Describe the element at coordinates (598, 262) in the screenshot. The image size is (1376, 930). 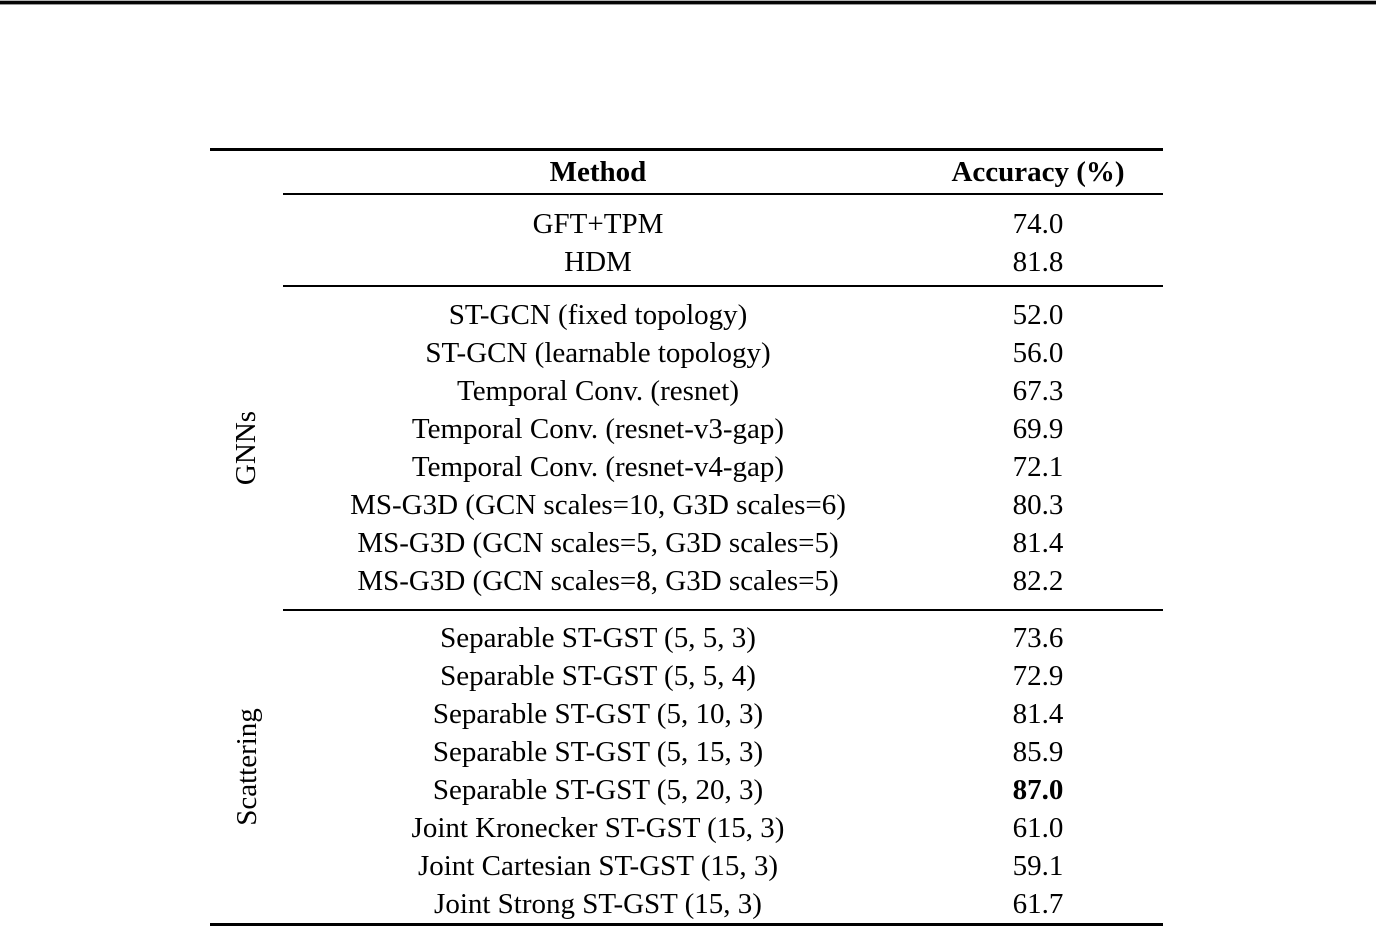
I see `method-cell: HDM` at that location.